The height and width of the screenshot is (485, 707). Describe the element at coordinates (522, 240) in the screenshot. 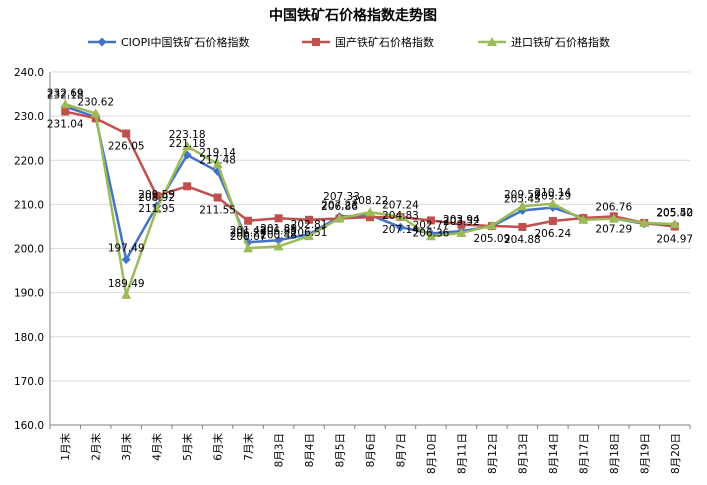

I see `data-label: 204.88` at that location.